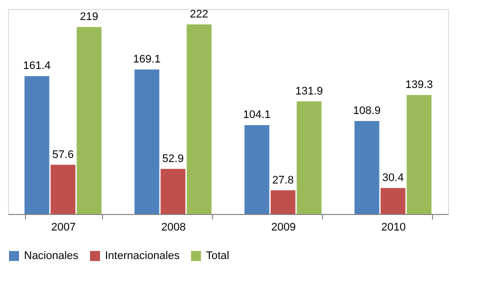 This screenshot has width=483, height=291. Describe the element at coordinates (257, 115) in the screenshot. I see `data-label: 104.1` at that location.